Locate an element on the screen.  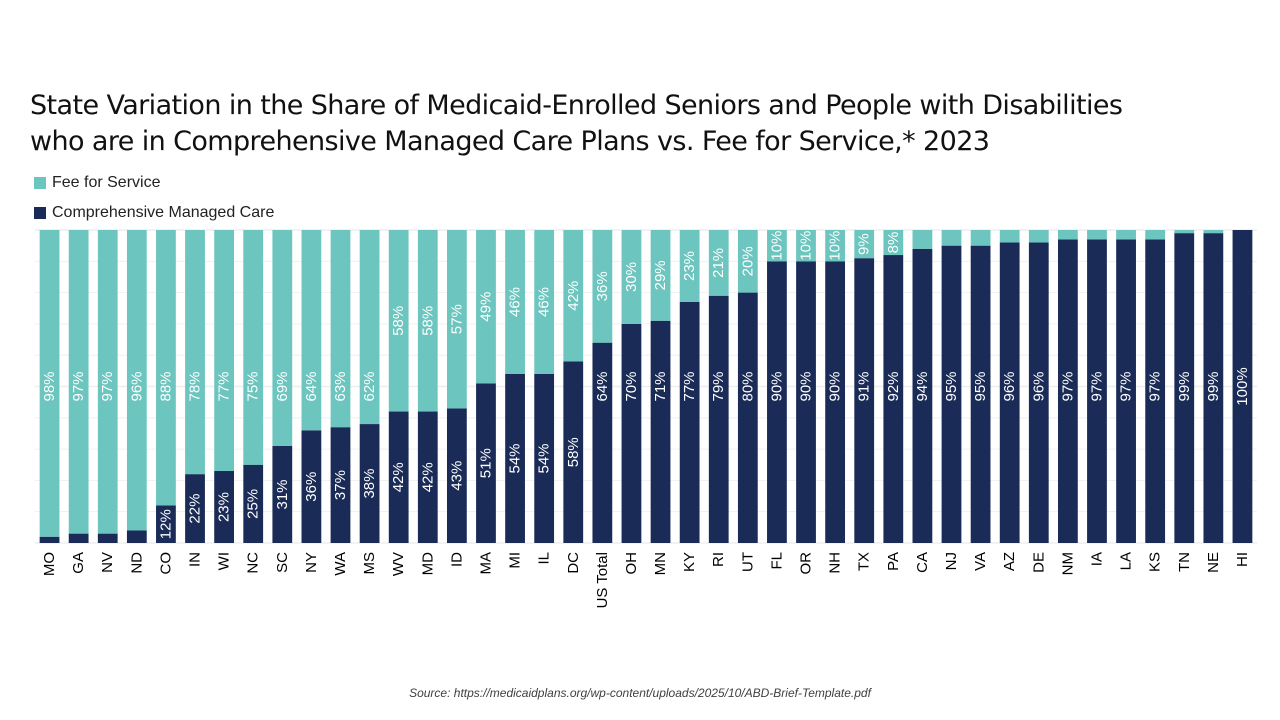
bar-managed-care-mi is located at coordinates (515, 458).